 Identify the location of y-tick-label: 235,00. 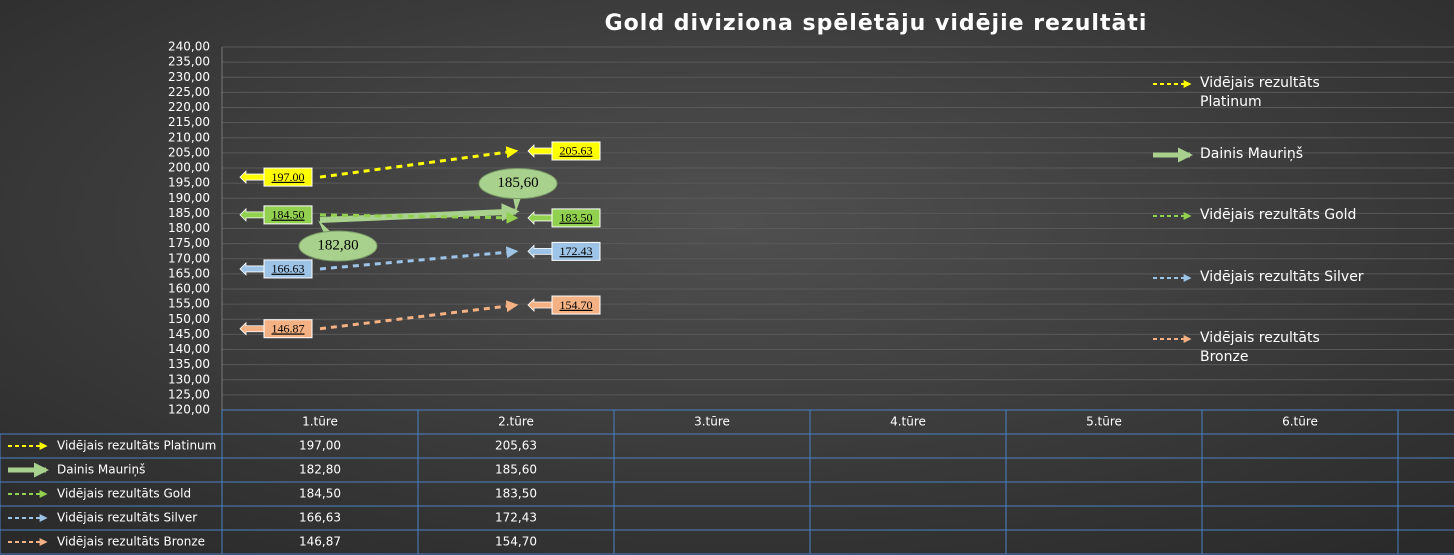
(189, 62).